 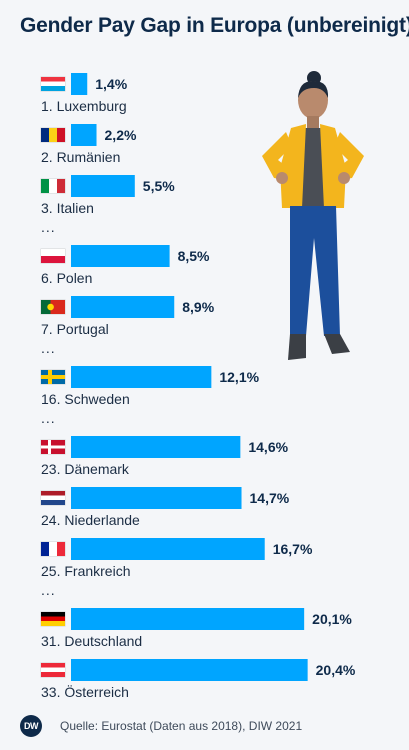 I want to click on germany-flag-icon, so click(x=53, y=619).